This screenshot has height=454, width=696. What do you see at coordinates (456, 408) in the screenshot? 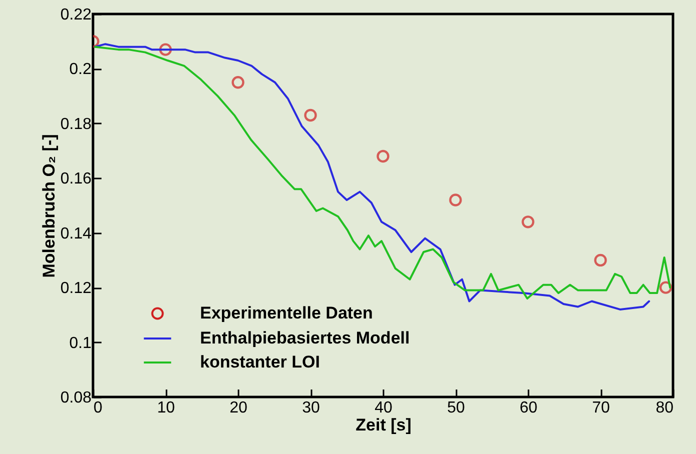
I see `x-tick-label: 50` at bounding box center [456, 408].